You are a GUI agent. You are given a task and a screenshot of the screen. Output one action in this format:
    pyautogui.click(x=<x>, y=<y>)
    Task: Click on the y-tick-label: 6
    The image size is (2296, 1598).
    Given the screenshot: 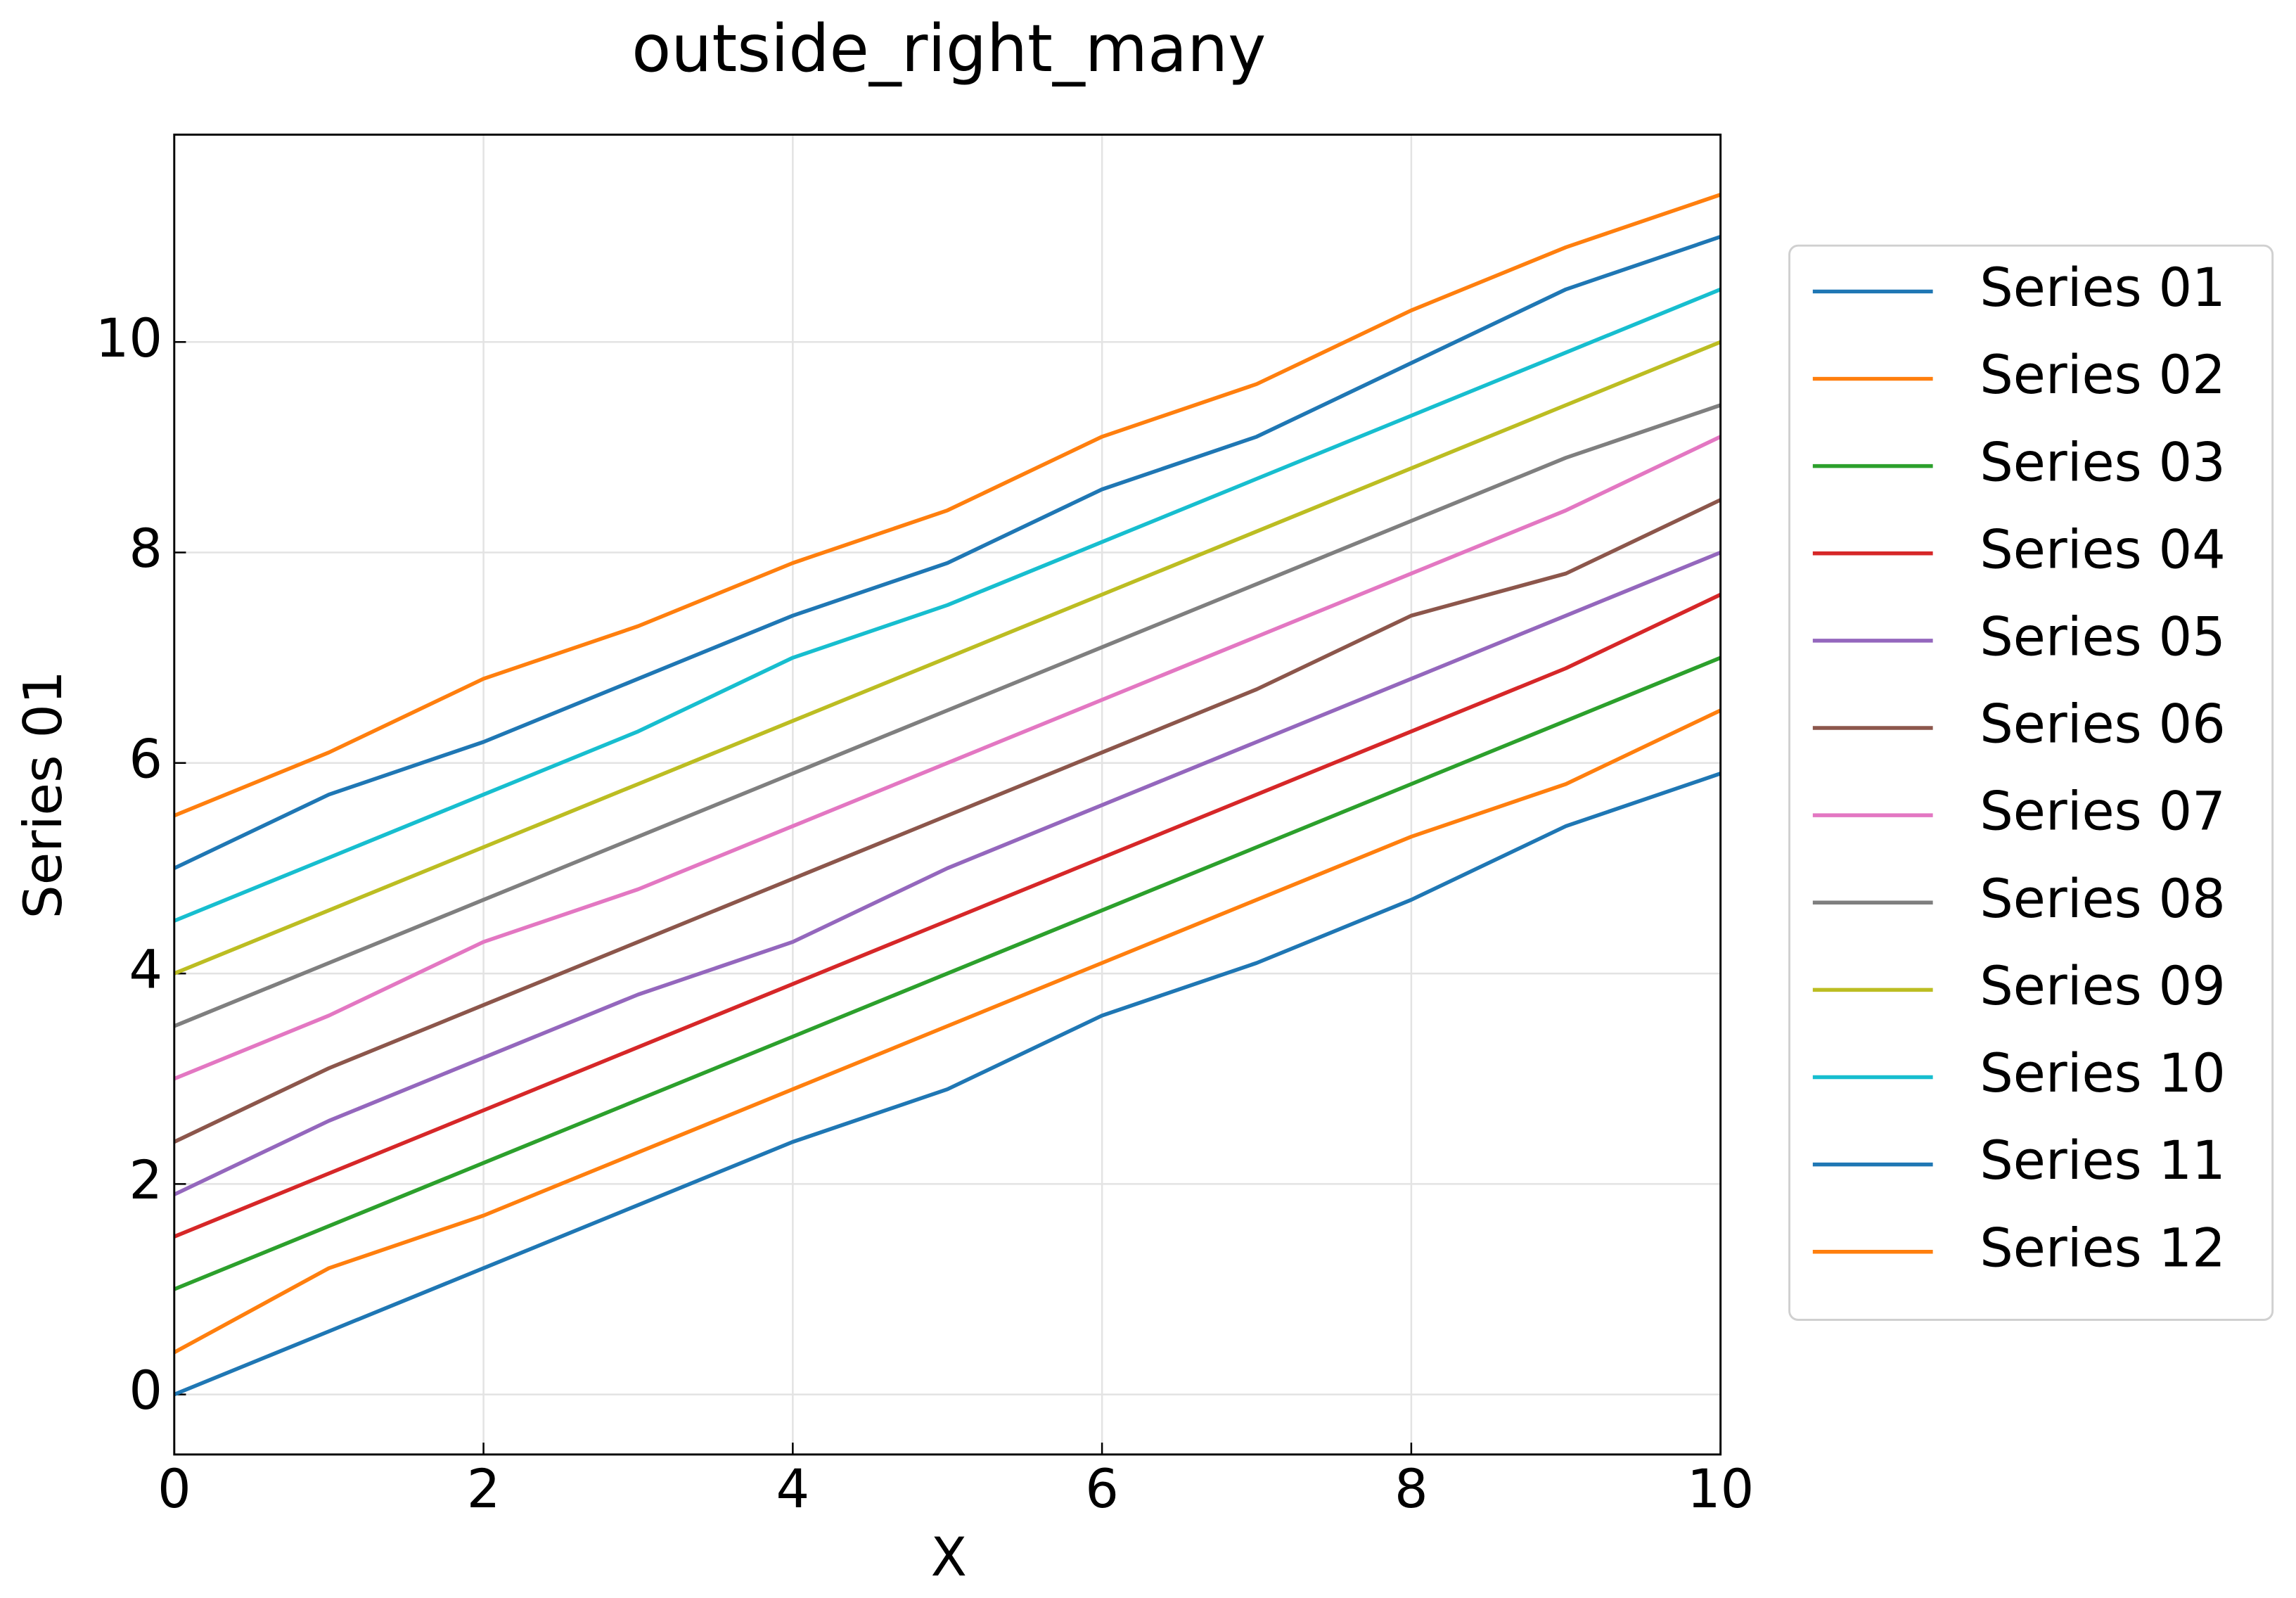 What is the action you would take?
    pyautogui.click(x=145, y=759)
    